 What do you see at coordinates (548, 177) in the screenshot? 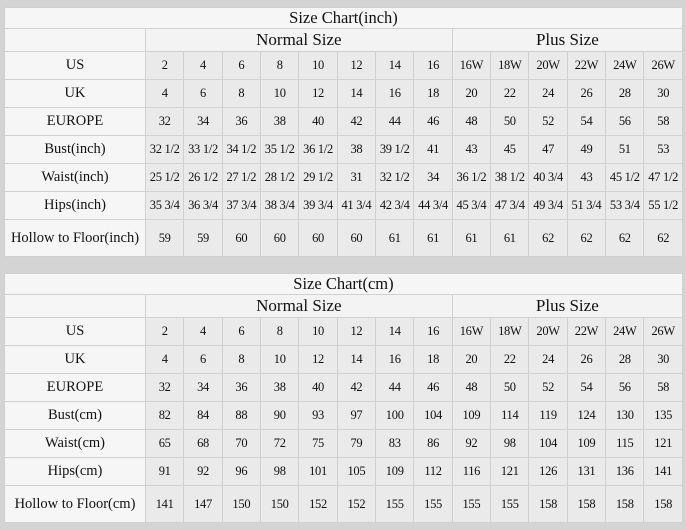
I see `size-value-cell: 40 3/4` at bounding box center [548, 177].